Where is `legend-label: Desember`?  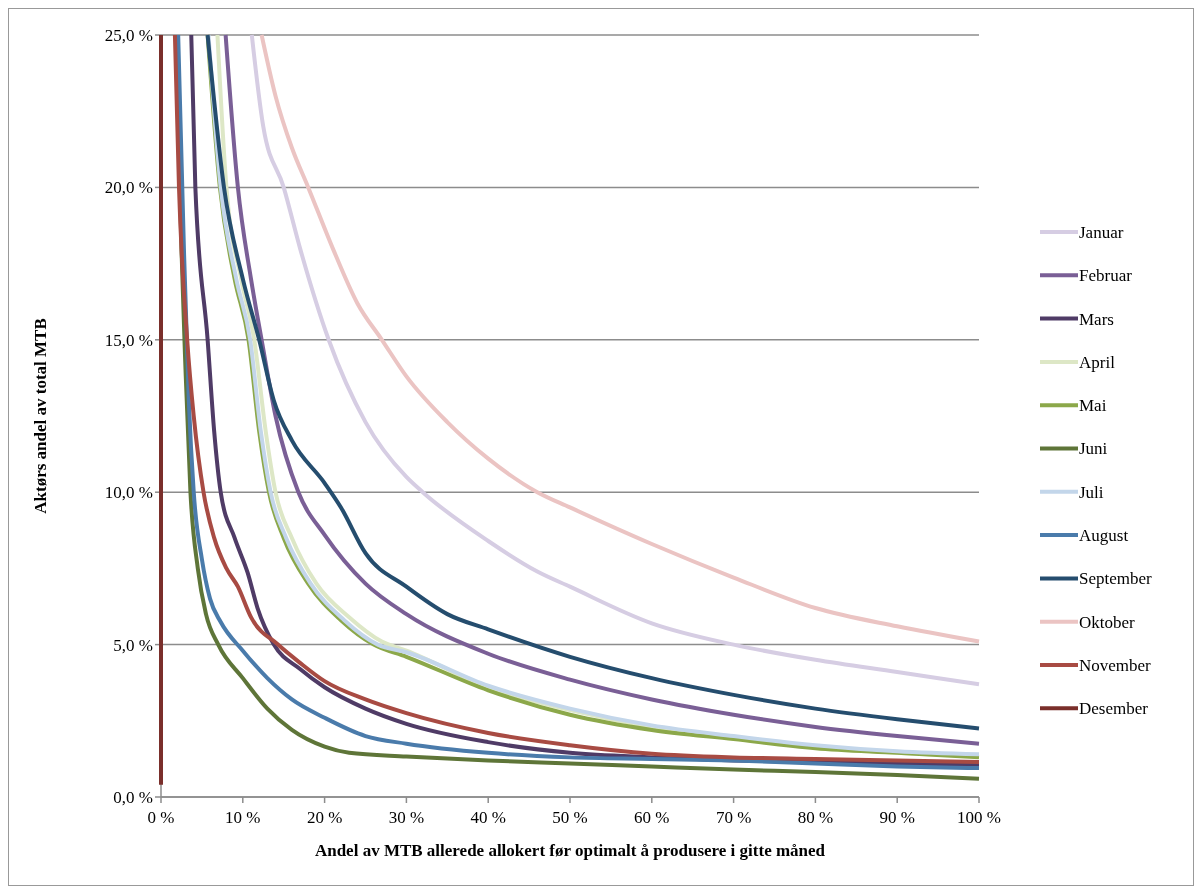 legend-label: Desember is located at coordinates (1114, 709).